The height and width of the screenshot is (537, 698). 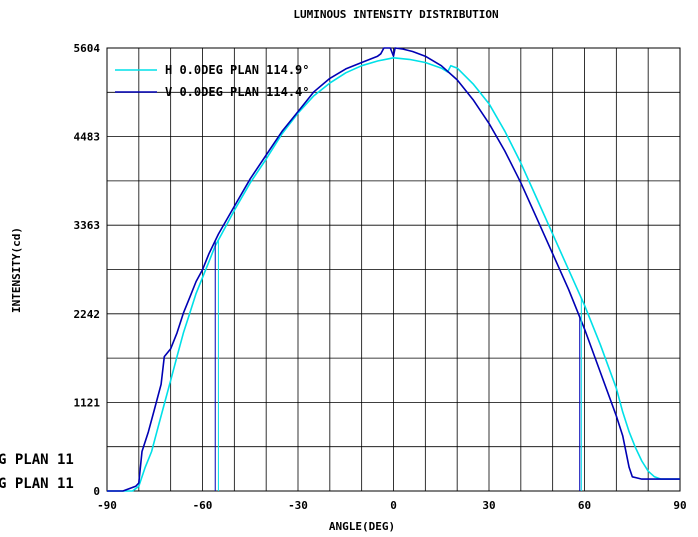 What do you see at coordinates (679, 505) in the screenshot?
I see `x-tick-label: 90` at bounding box center [679, 505].